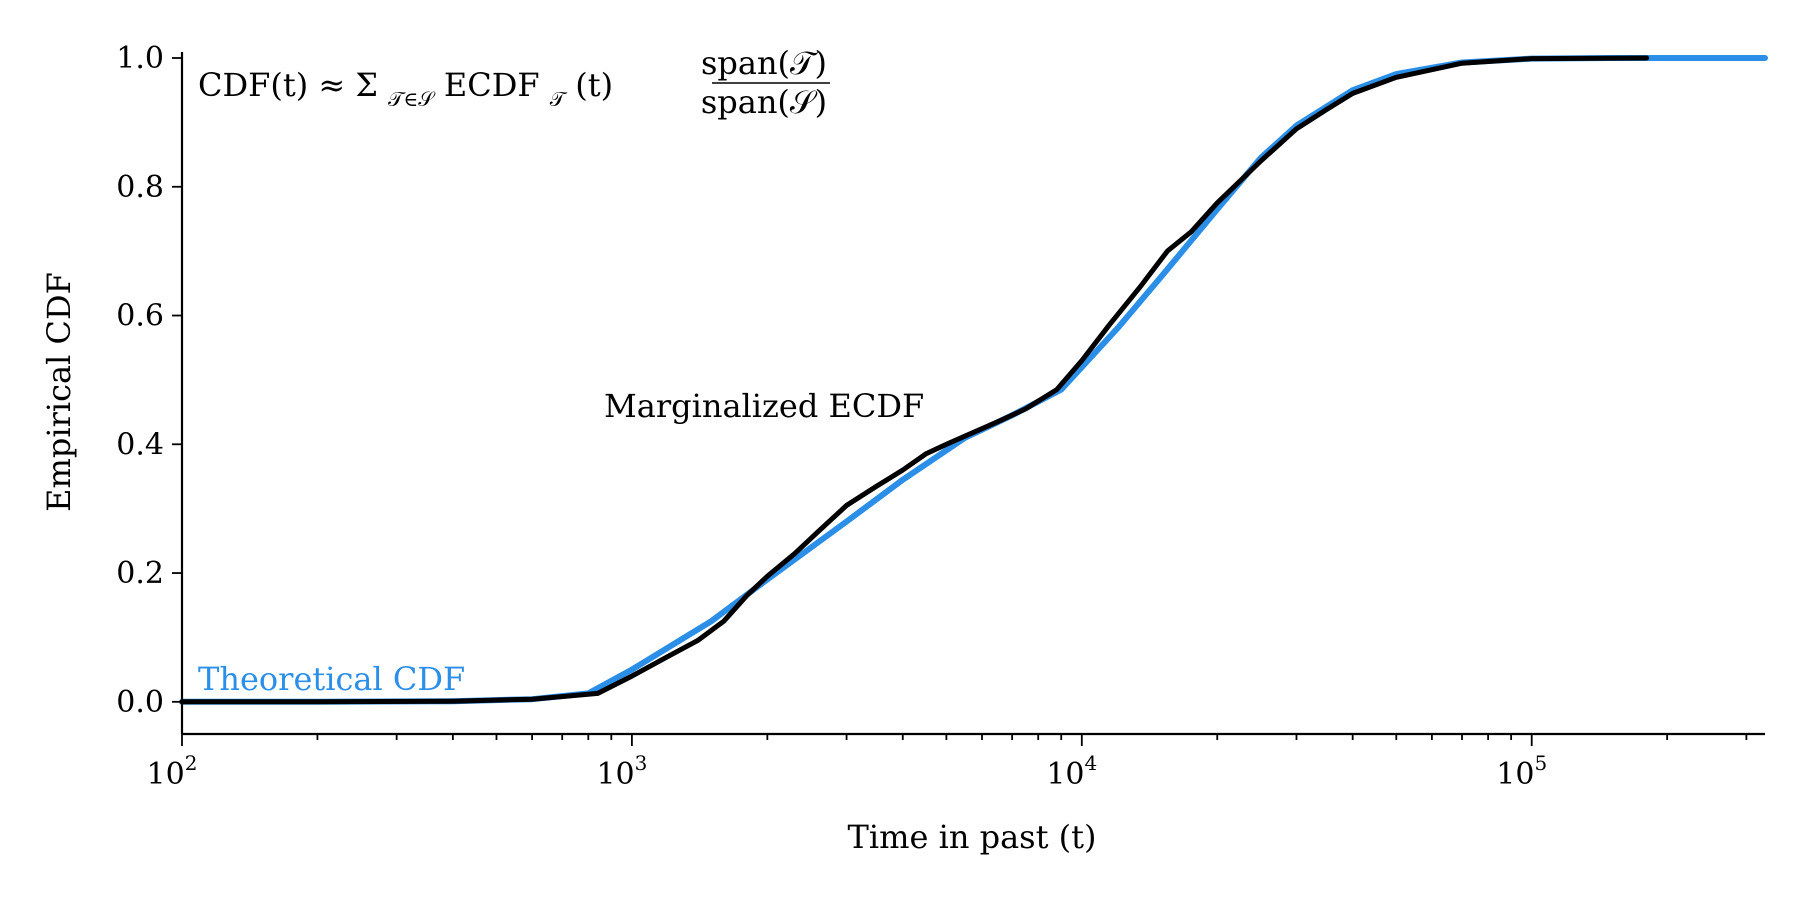 The height and width of the screenshot is (900, 1800). I want to click on marginalized-ecdf-label: Marginalized ECDF, so click(764, 406).